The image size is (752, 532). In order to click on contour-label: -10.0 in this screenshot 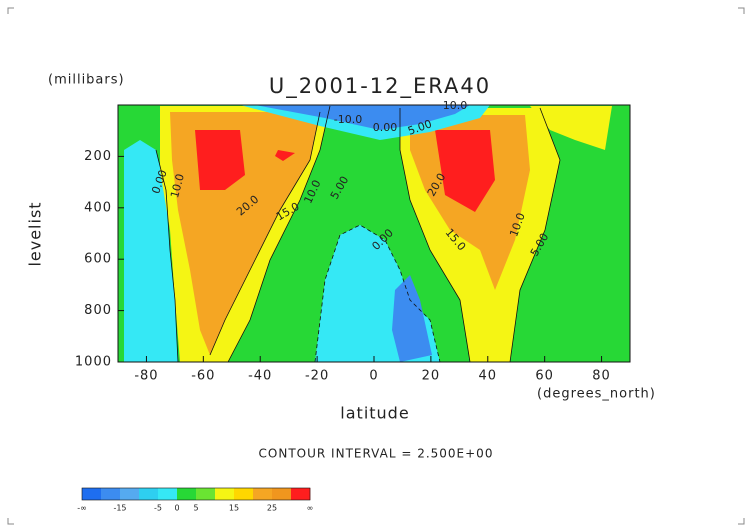, I will do `click(348, 119)`.